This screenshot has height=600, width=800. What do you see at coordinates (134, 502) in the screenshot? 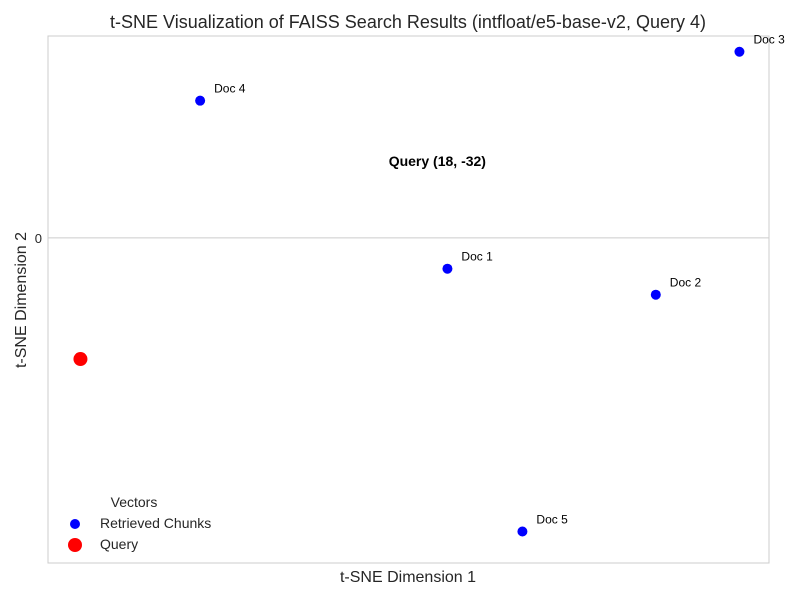
I see `legend-title: Vectors` at bounding box center [134, 502].